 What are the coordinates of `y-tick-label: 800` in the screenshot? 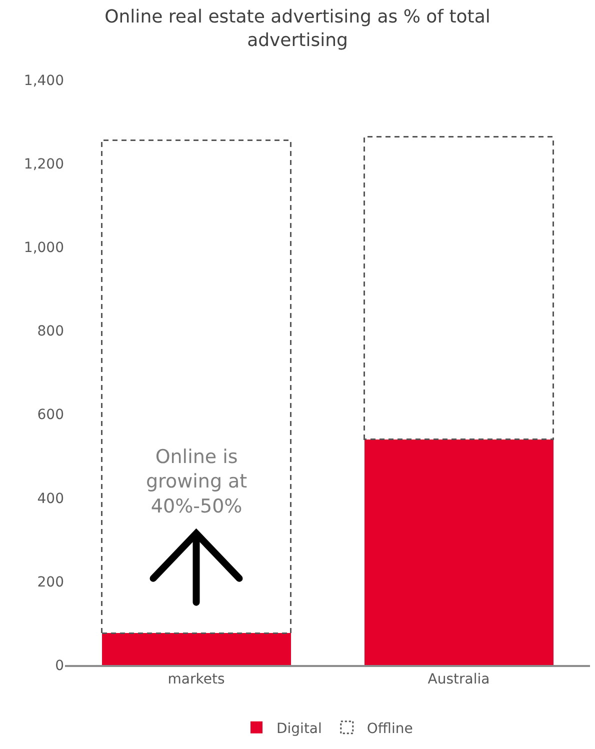 It's located at (50, 332).